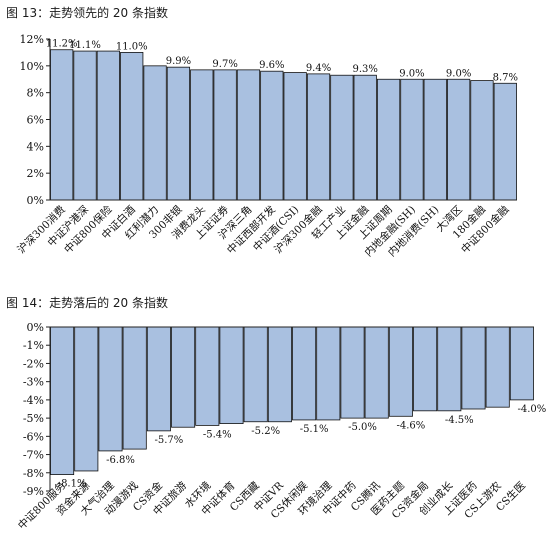 Image resolution: width=550 pixels, height=555 pixels. I want to click on data-label: 9.9%, so click(178, 61).